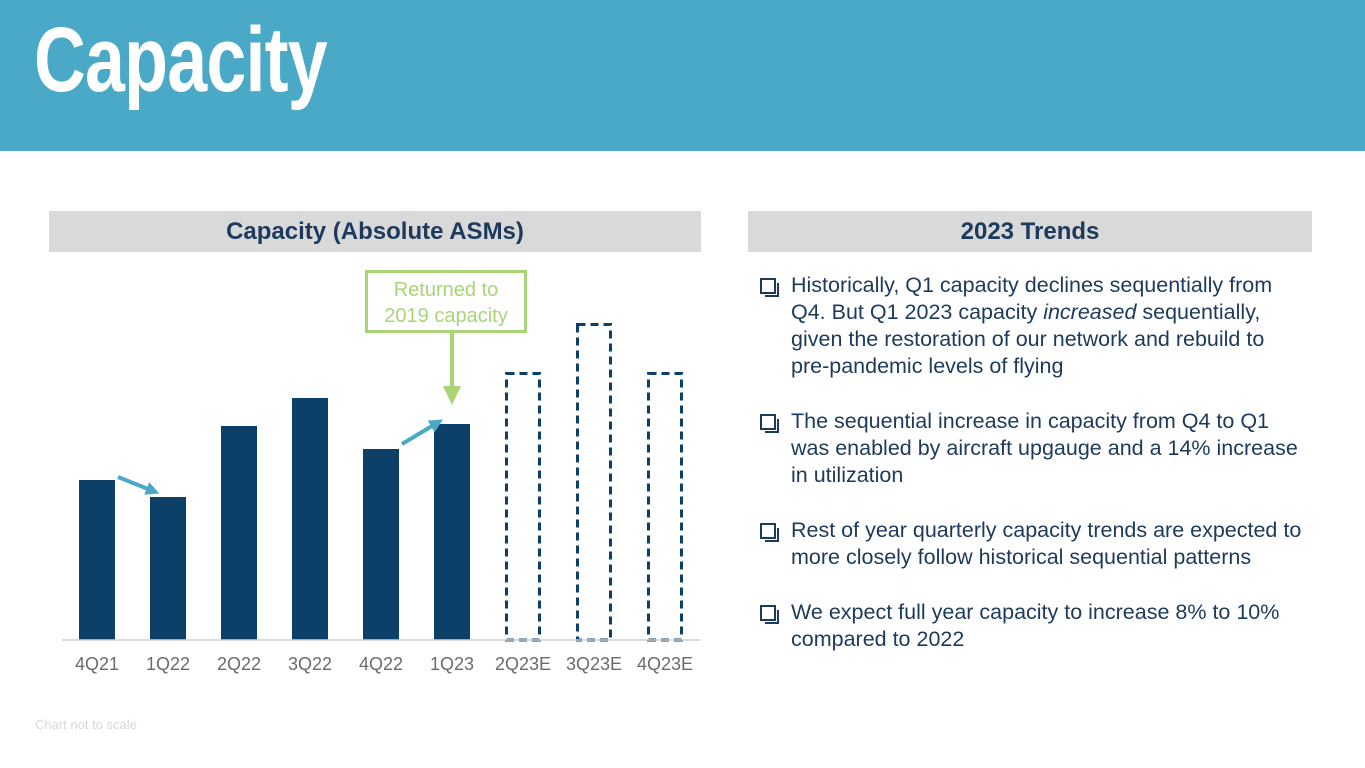 The width and height of the screenshot is (1365, 768). What do you see at coordinates (523, 507) in the screenshot?
I see `bar-2q23e` at bounding box center [523, 507].